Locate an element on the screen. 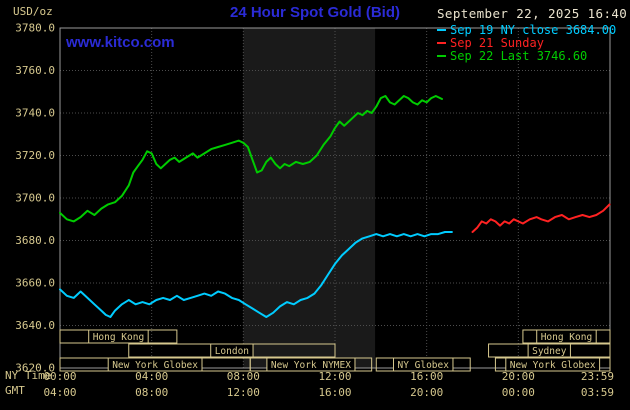 This screenshot has width=630, height=410. gmt-tick-label: 04:00 is located at coordinates (59, 392).